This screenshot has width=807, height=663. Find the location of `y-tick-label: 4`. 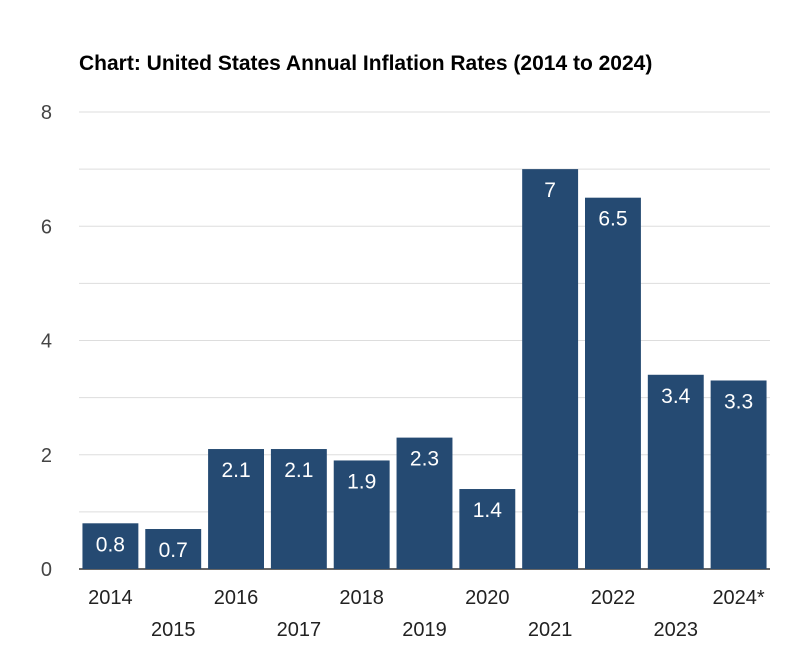

y-tick-label: 4 is located at coordinates (46, 342).